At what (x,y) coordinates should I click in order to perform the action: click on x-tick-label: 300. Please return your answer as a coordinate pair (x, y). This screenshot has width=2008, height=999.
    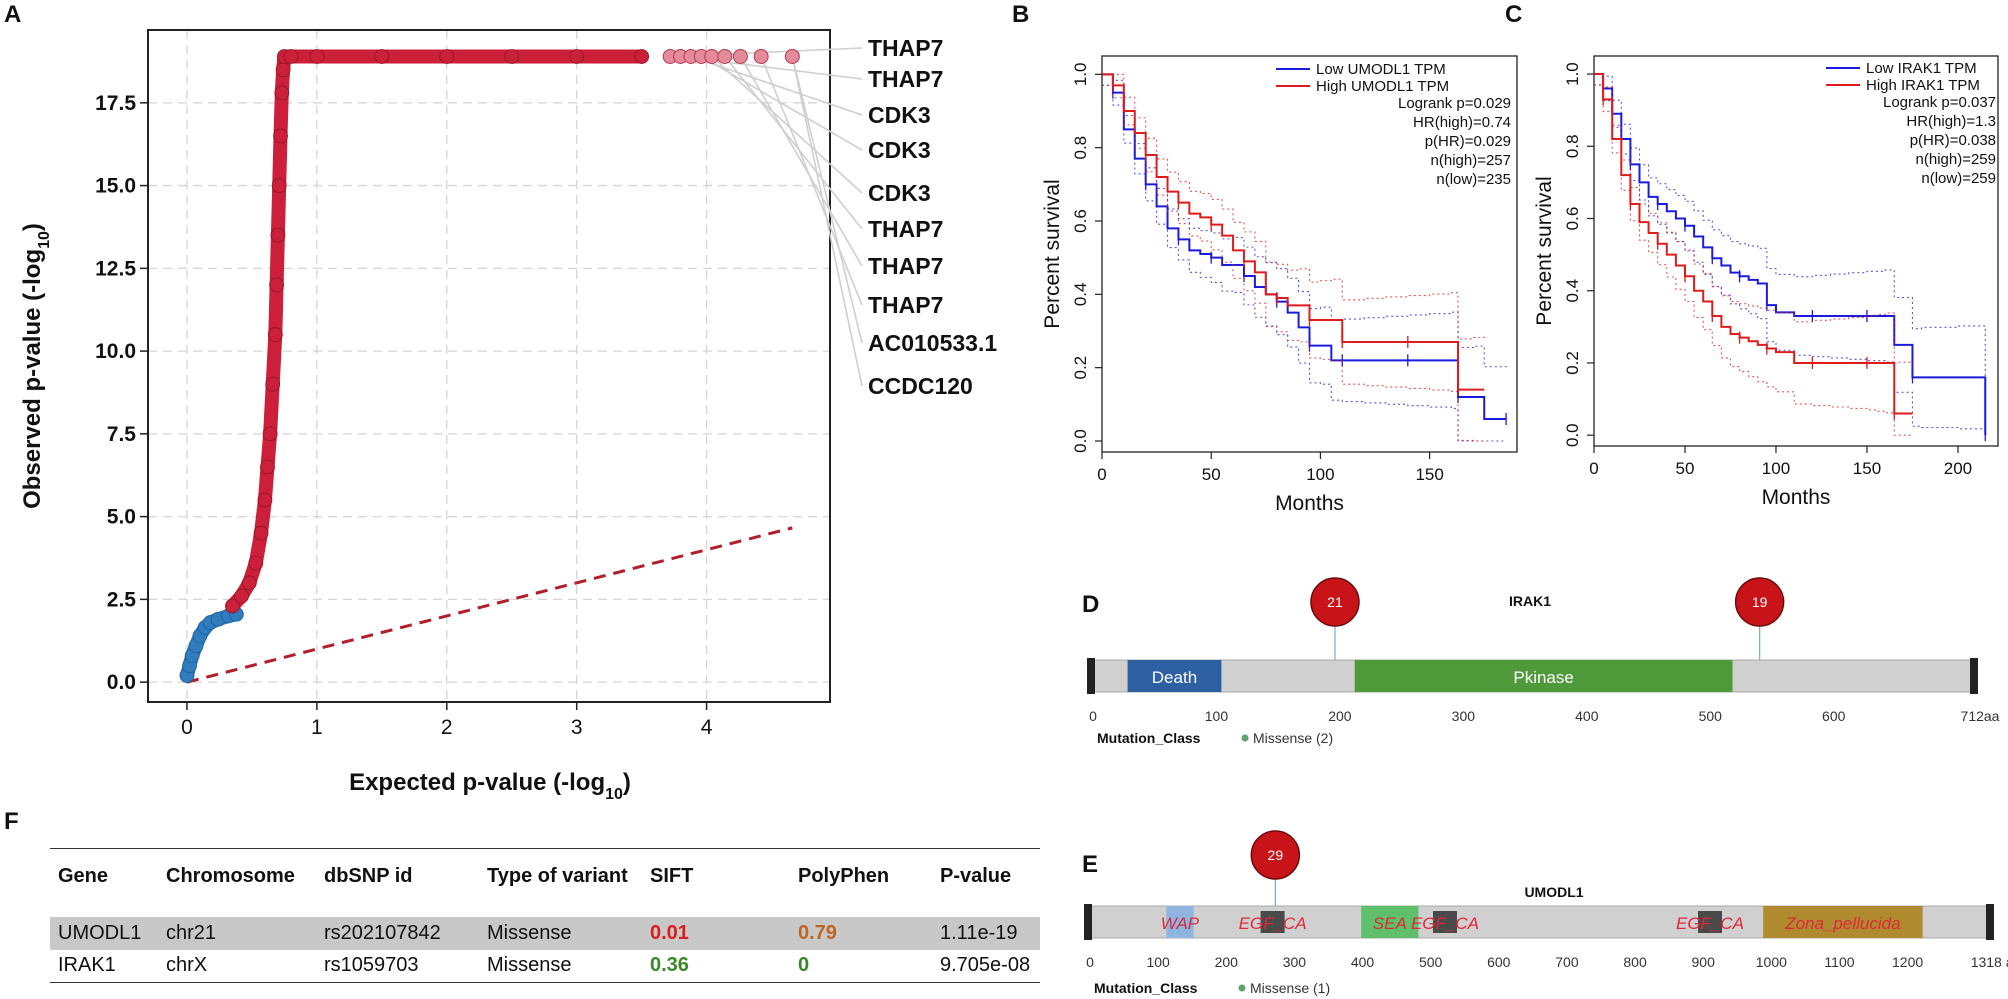
    Looking at the image, I should click on (1295, 962).